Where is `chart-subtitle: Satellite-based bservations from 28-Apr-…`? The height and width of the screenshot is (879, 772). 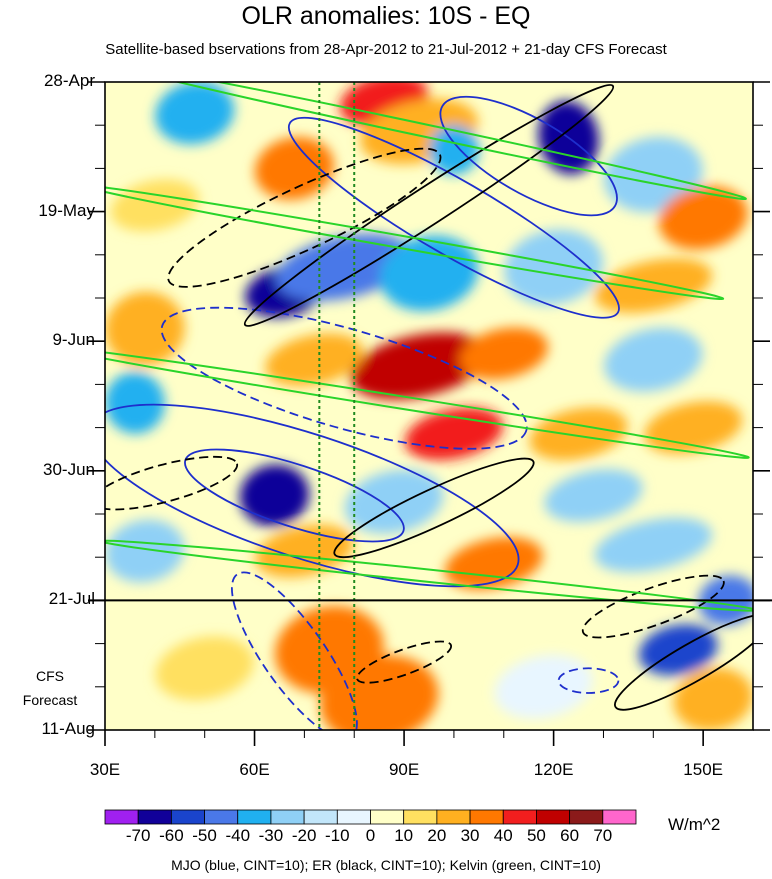 chart-subtitle: Satellite-based bservations from 28-Apr-… is located at coordinates (386, 49).